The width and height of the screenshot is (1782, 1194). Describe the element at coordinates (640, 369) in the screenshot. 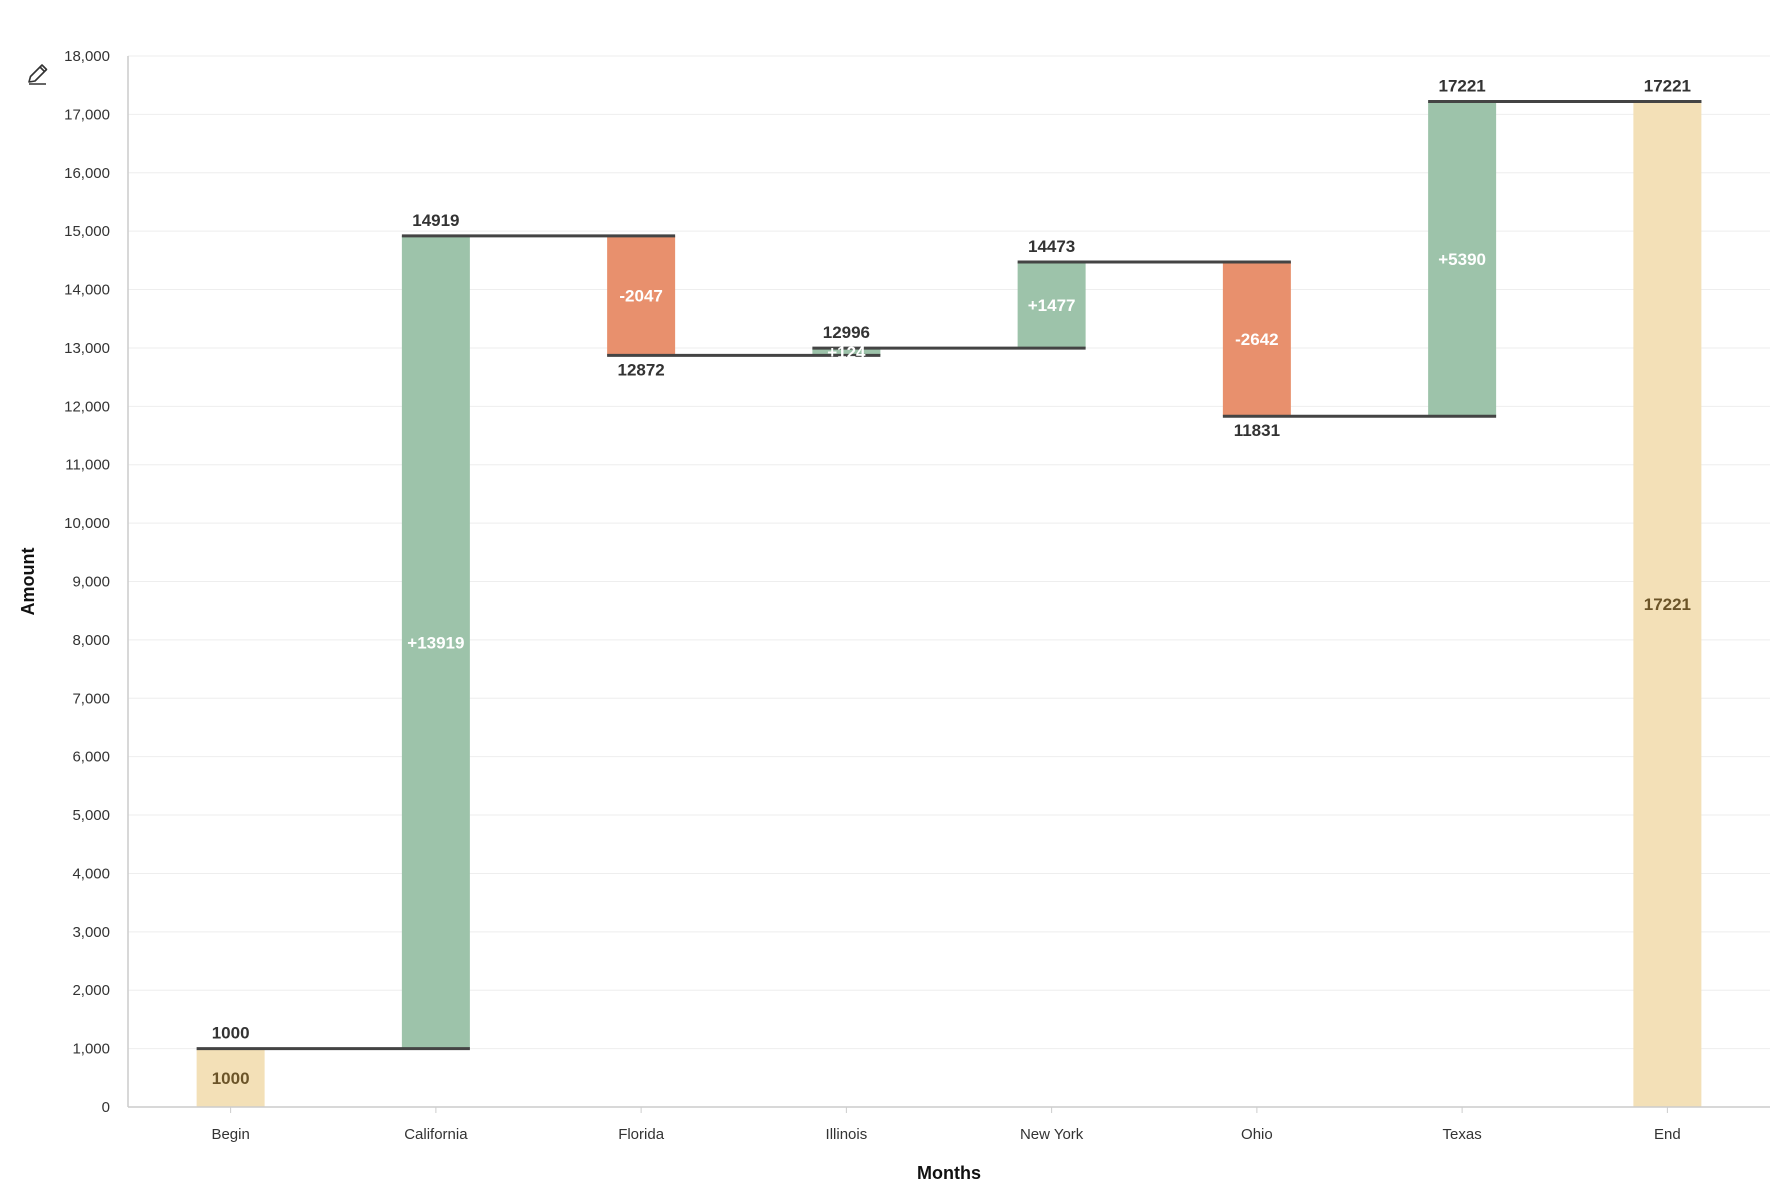

I see `bar-total-label: 12872` at that location.